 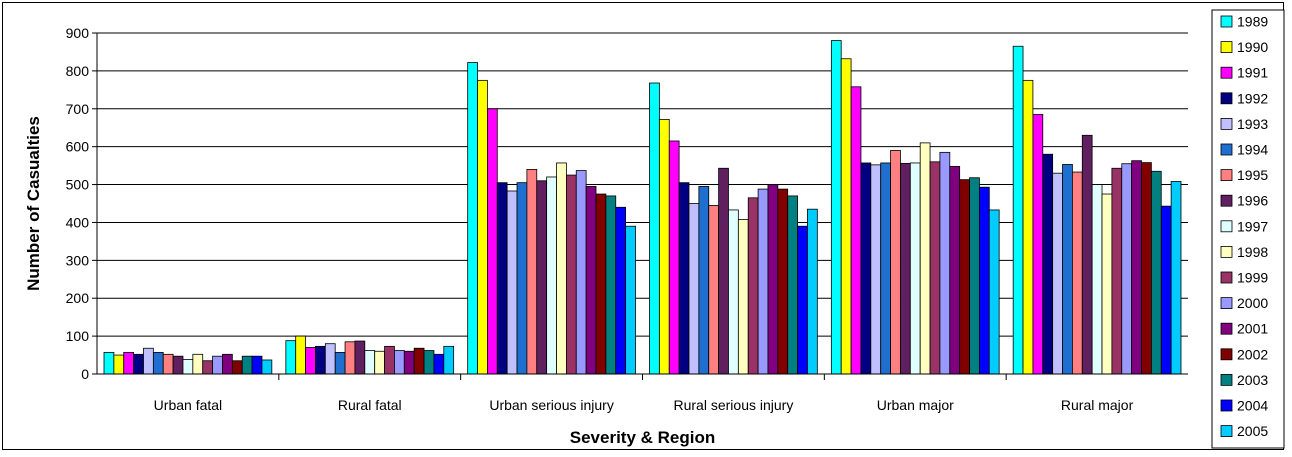 I want to click on y-tick-label: 700, so click(x=78, y=109).